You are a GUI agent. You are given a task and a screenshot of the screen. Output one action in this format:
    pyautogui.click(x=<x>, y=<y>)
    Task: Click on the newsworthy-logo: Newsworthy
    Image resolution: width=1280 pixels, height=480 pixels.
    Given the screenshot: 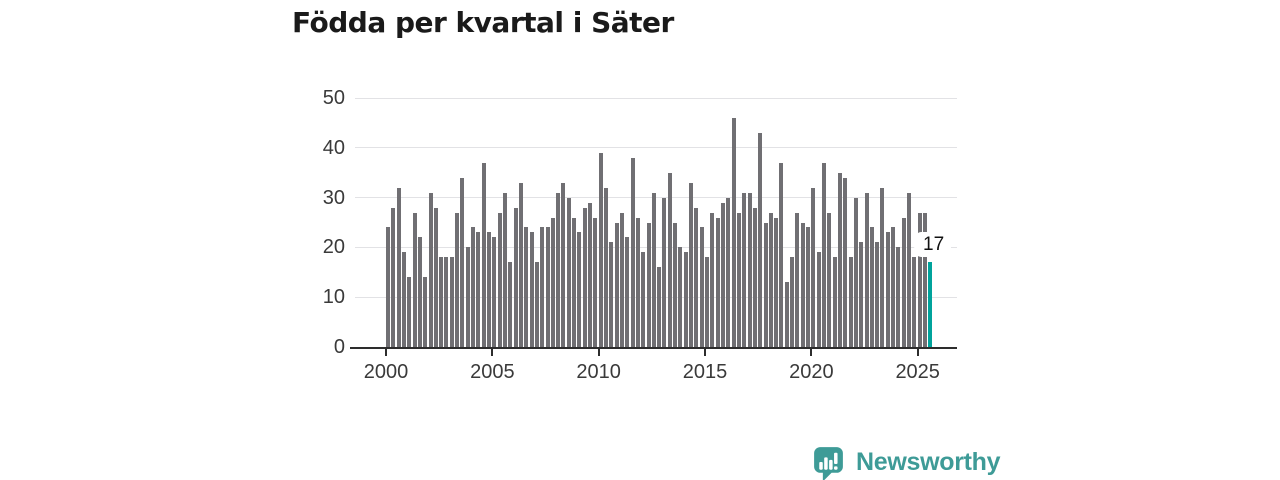 What is the action you would take?
    pyautogui.click(x=905, y=462)
    